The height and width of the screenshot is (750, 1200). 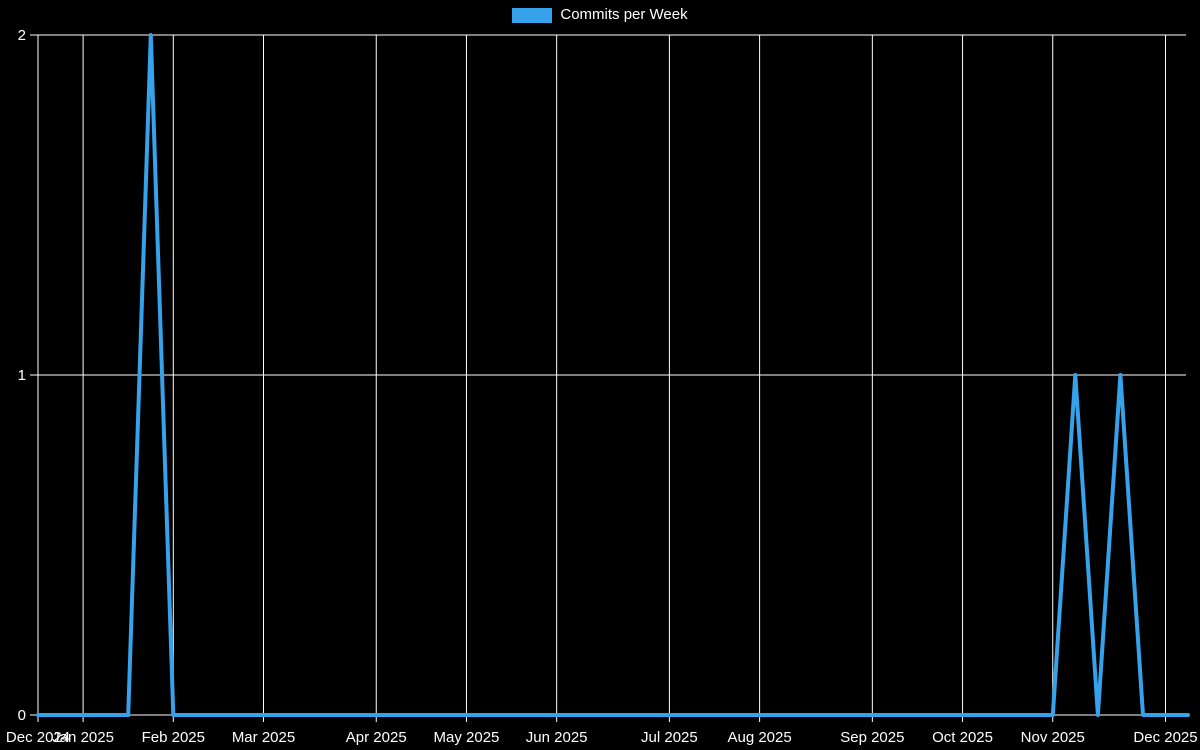 I want to click on legend-swatch, so click(x=532, y=15).